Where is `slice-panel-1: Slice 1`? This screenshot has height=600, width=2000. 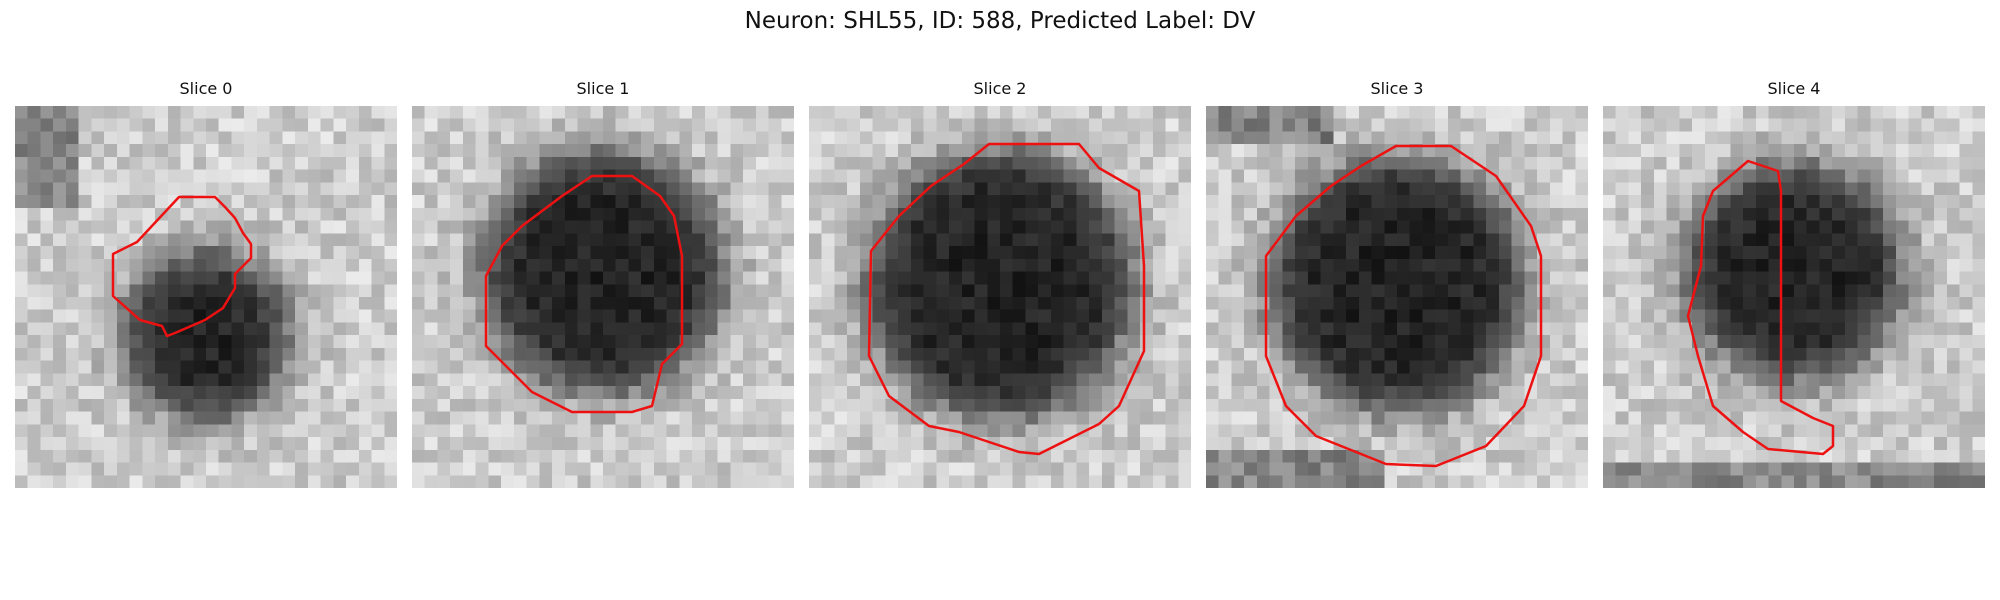
slice-panel-1: Slice 1 is located at coordinates (603, 283).